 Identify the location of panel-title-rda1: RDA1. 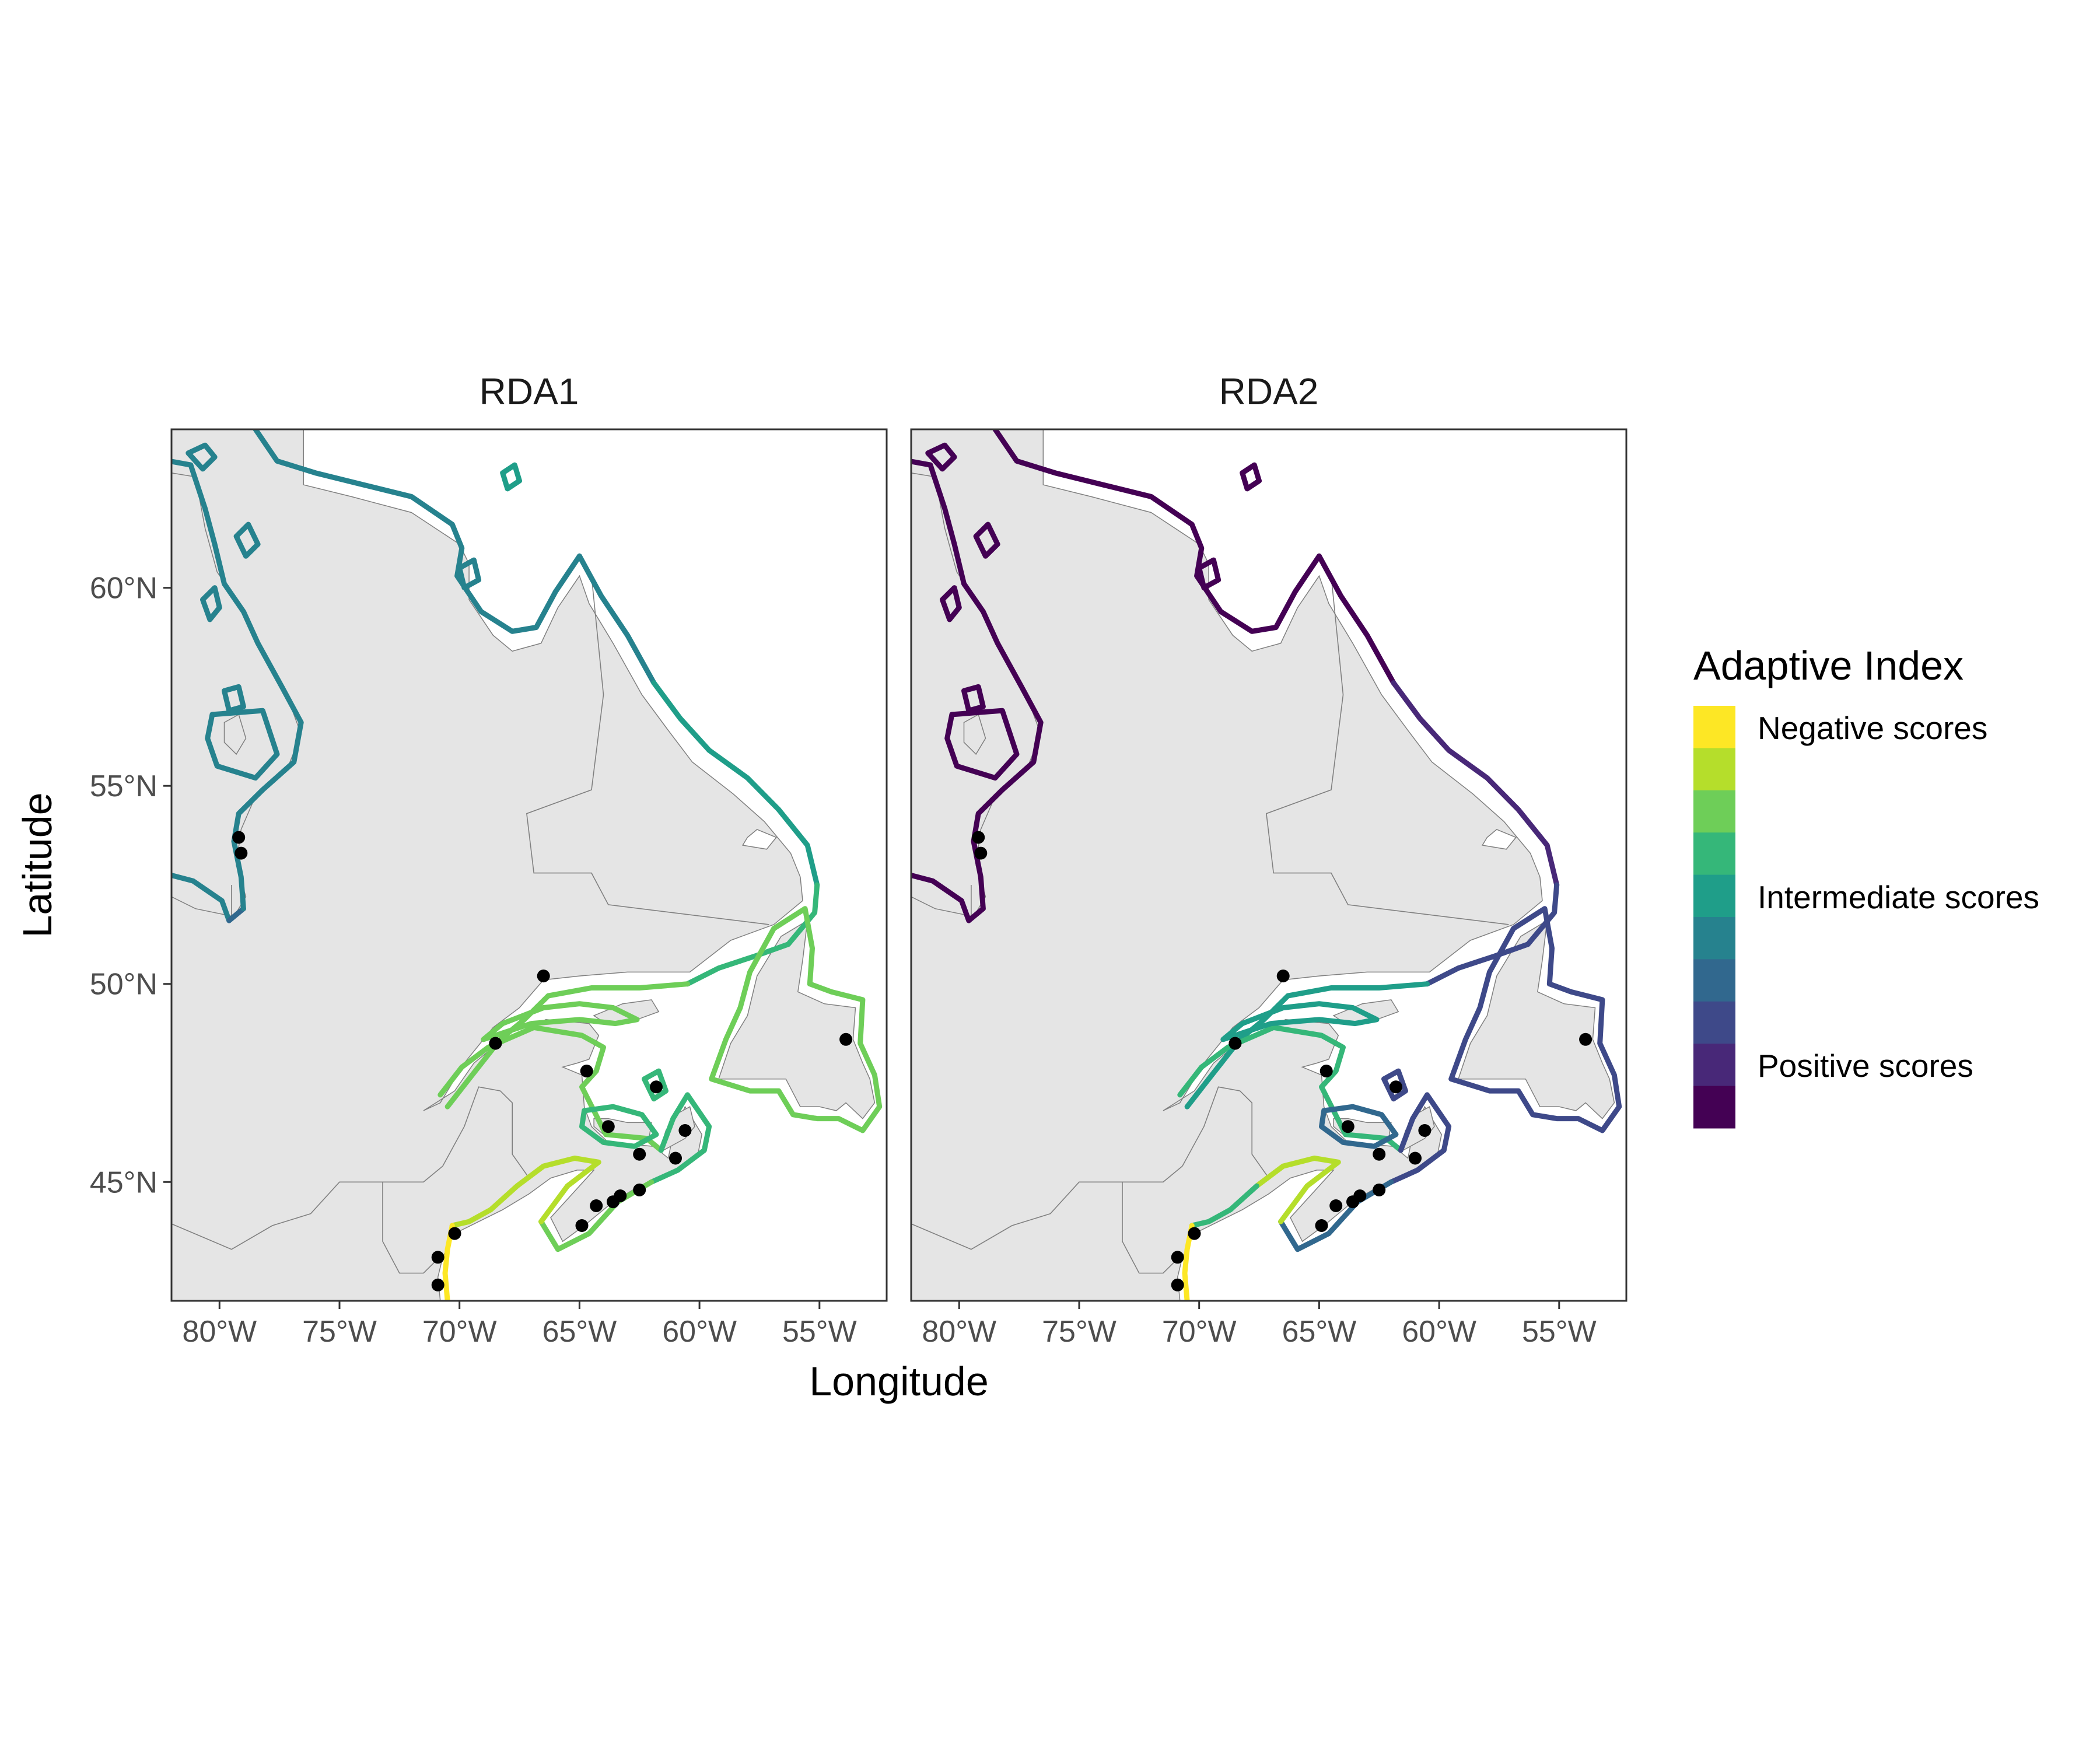
(529, 391).